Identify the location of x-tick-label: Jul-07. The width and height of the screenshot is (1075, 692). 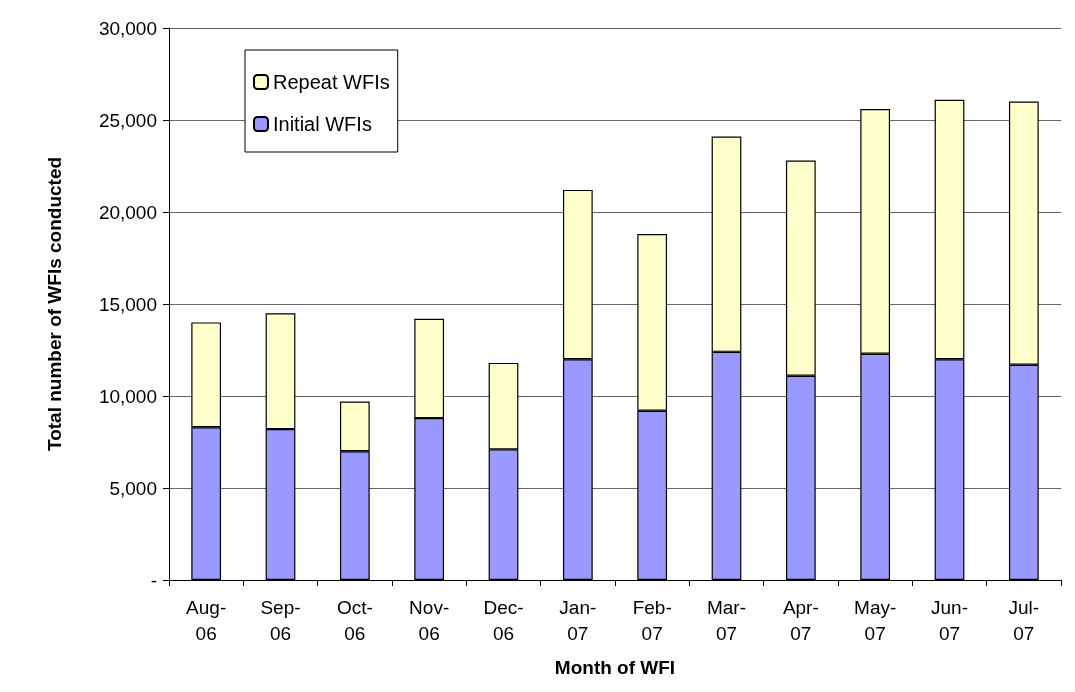
(1024, 620).